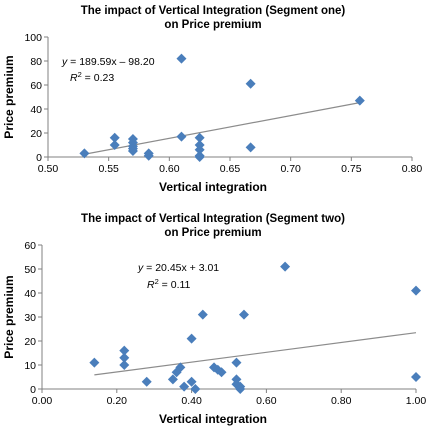 This screenshot has height=429, width=428. What do you see at coordinates (191, 401) in the screenshot?
I see `x-tick-label: 0.40` at bounding box center [191, 401].